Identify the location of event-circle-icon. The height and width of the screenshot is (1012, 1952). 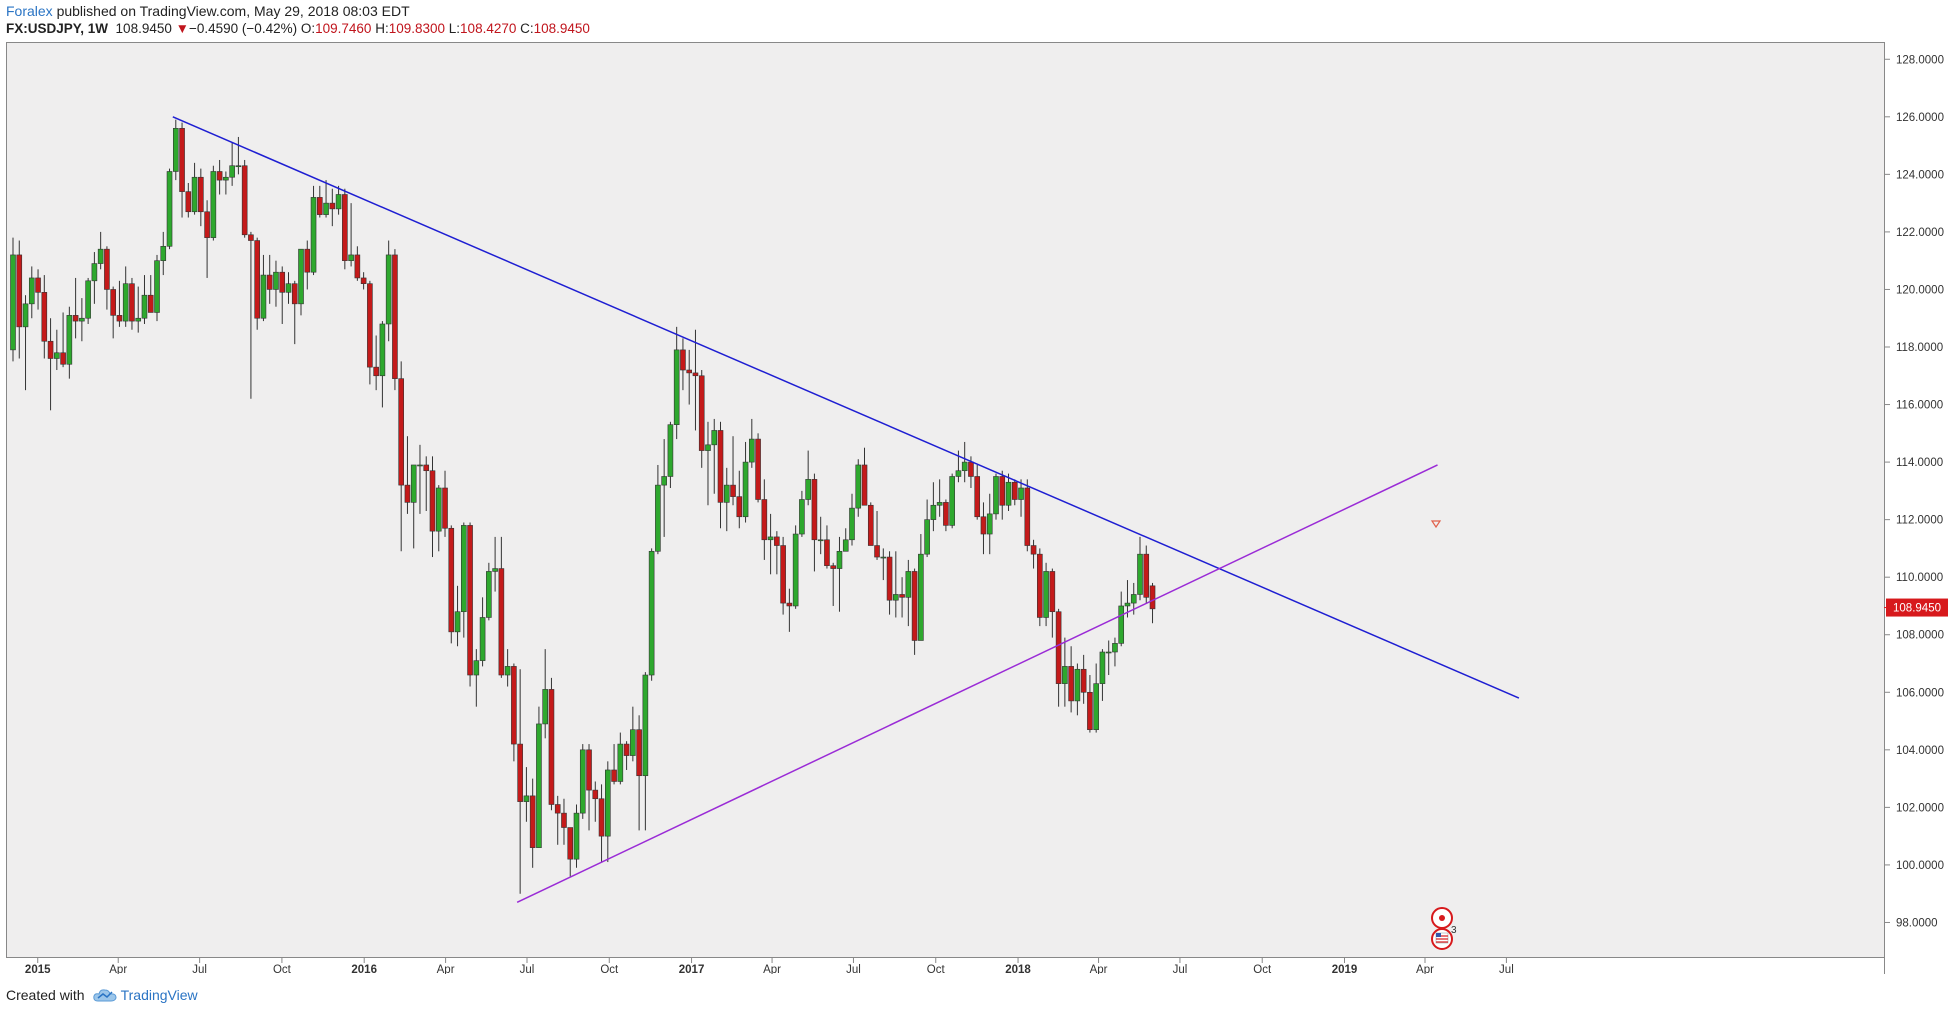
(1442, 918).